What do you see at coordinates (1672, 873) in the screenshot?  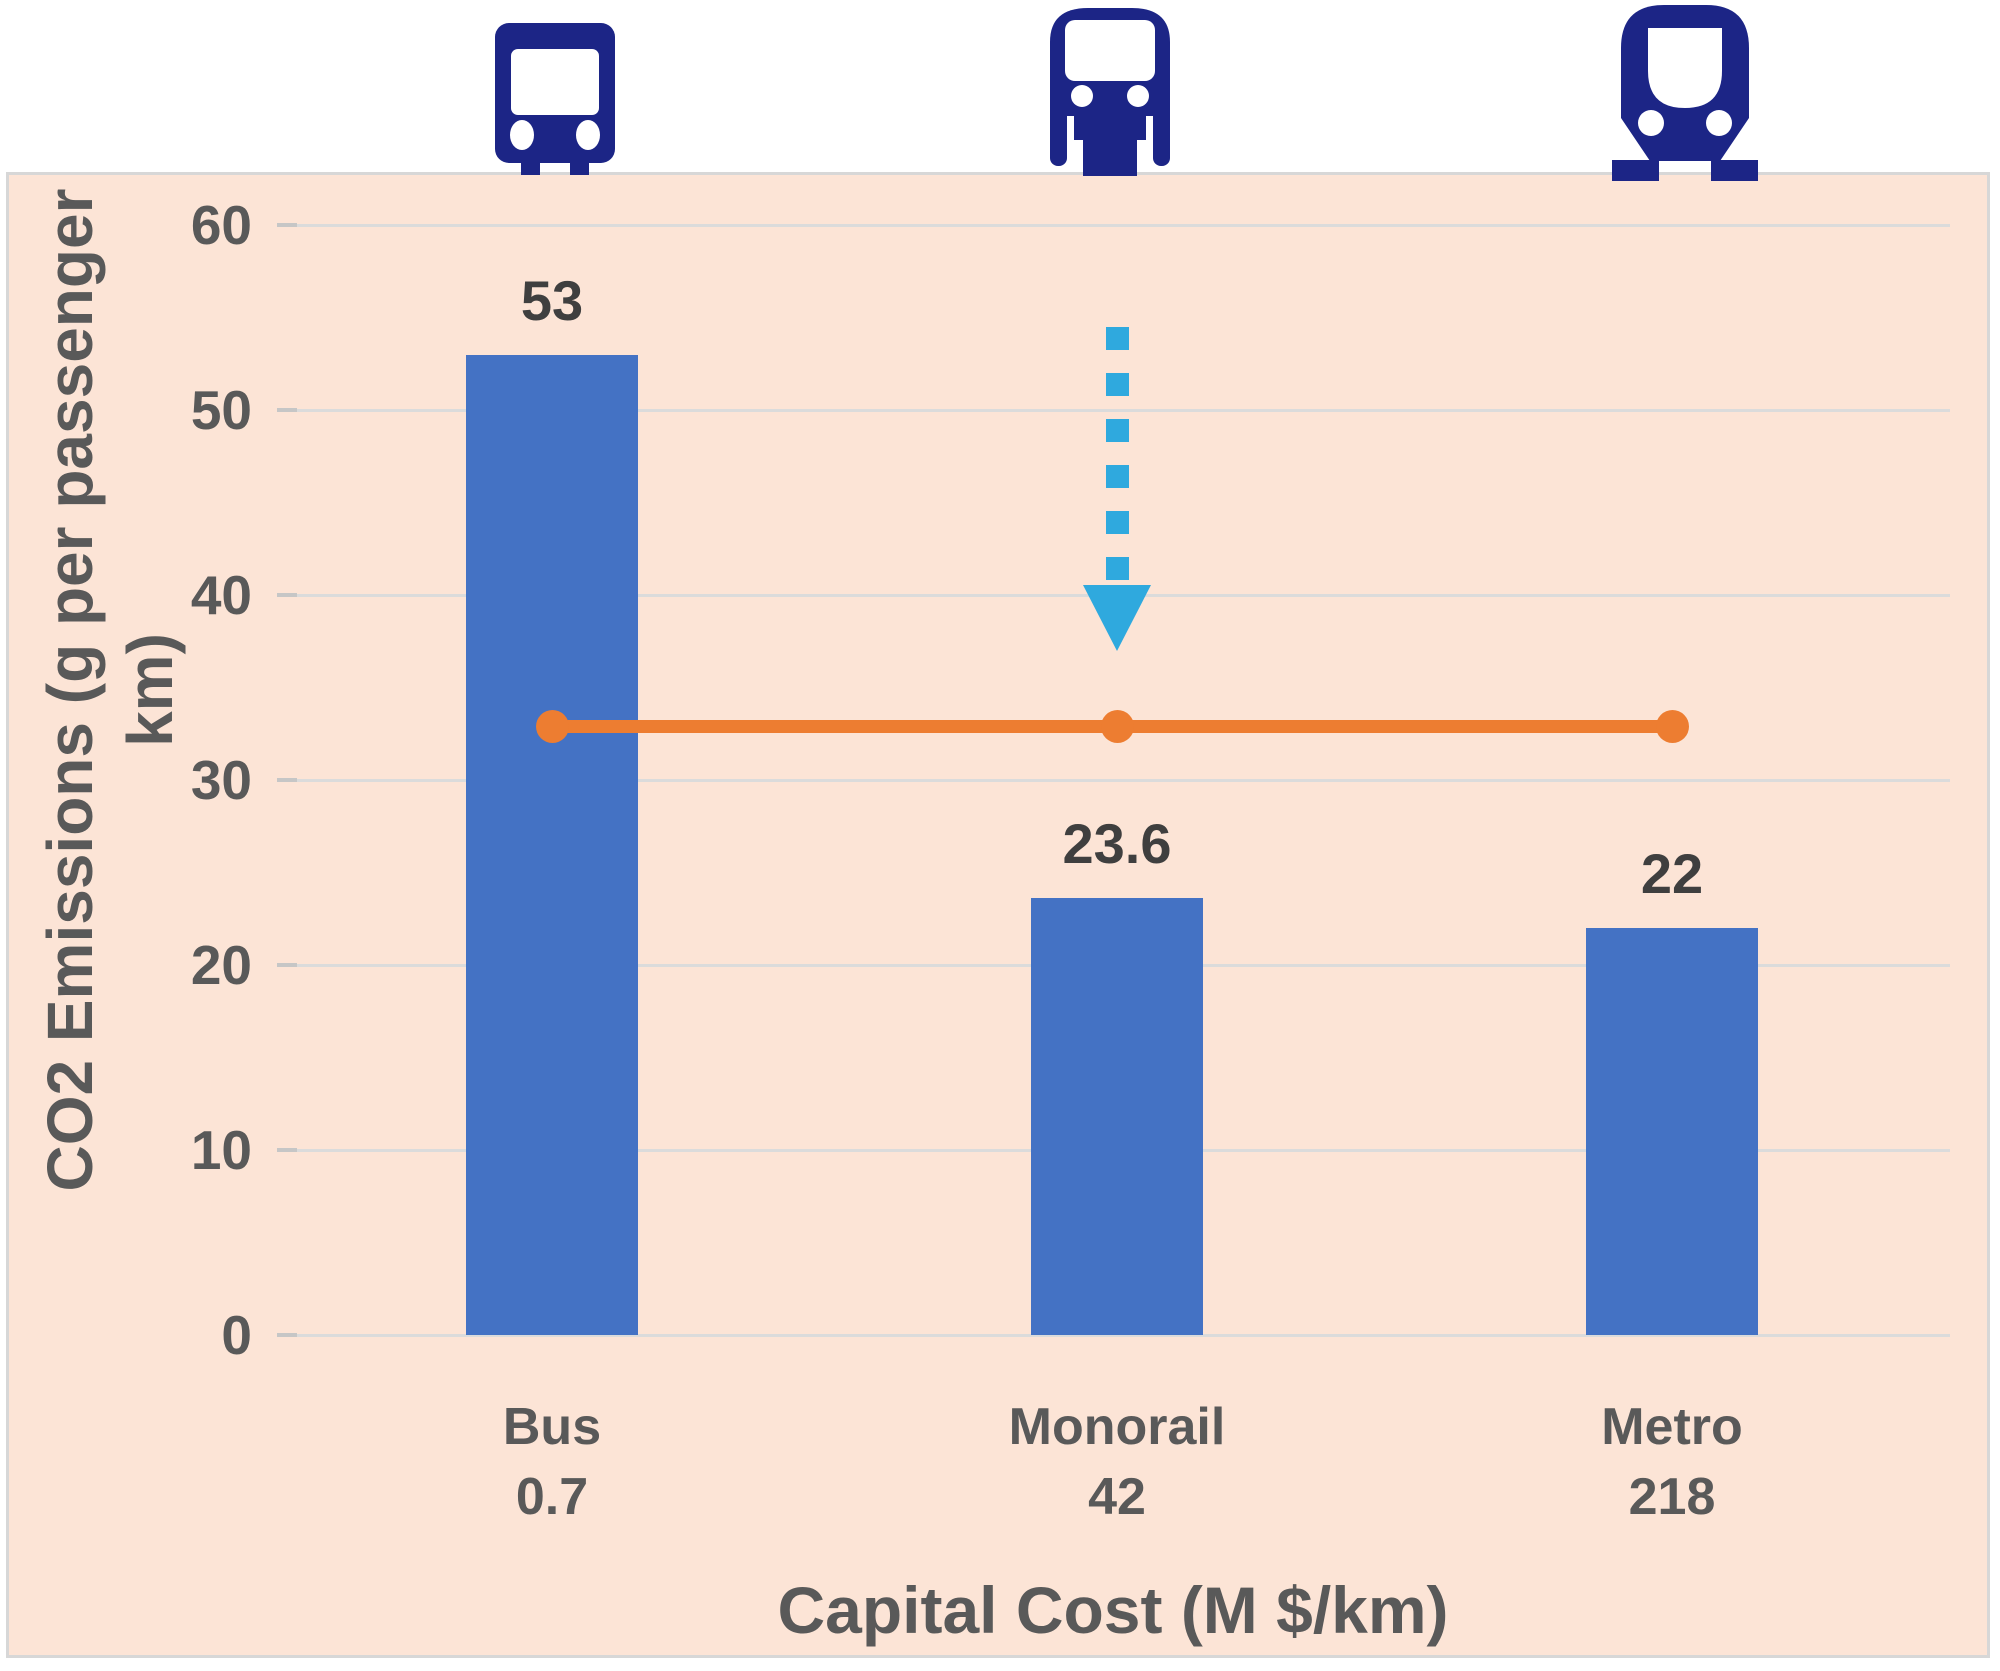 I see `bar-value-label: 22` at bounding box center [1672, 873].